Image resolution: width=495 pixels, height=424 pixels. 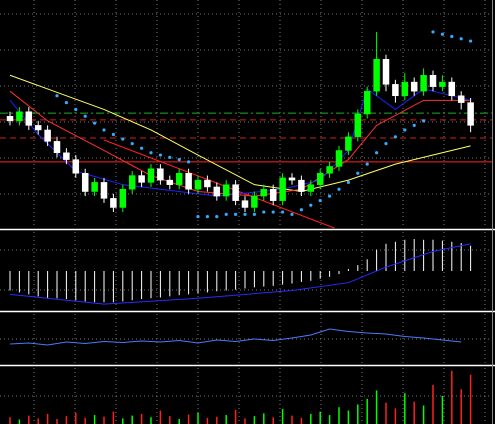 What do you see at coordinates (240, 274) in the screenshot?
I see `signal-line` at bounding box center [240, 274].